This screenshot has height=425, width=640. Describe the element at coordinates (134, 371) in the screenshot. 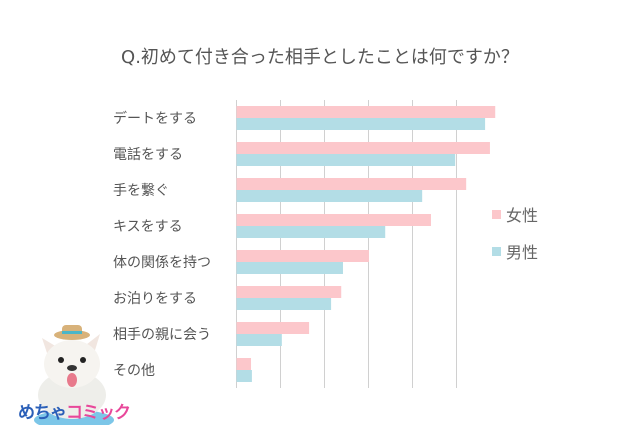

I see `category-label: その他` at that location.